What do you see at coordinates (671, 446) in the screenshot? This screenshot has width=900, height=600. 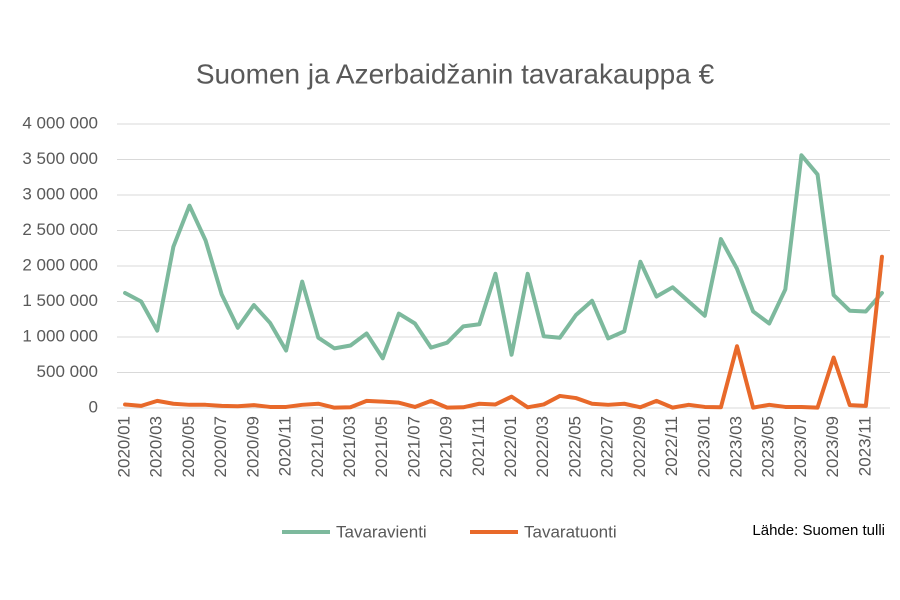 I see `x-tick-label: 2022/11` at bounding box center [671, 446].